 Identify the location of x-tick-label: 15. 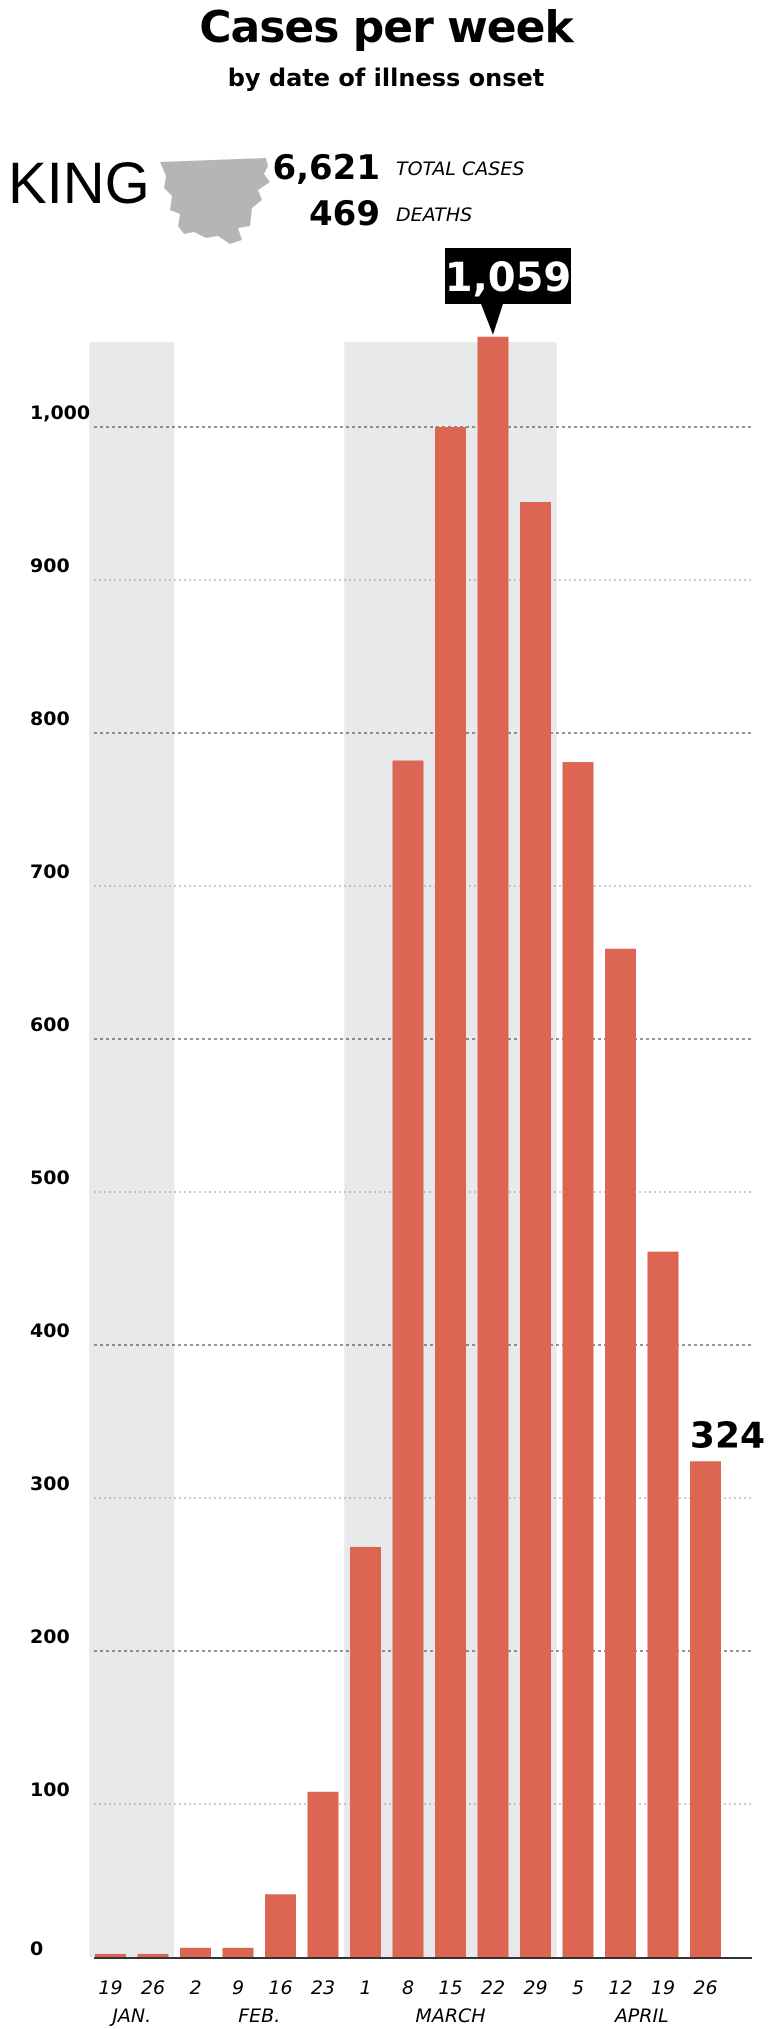
(450, 1988).